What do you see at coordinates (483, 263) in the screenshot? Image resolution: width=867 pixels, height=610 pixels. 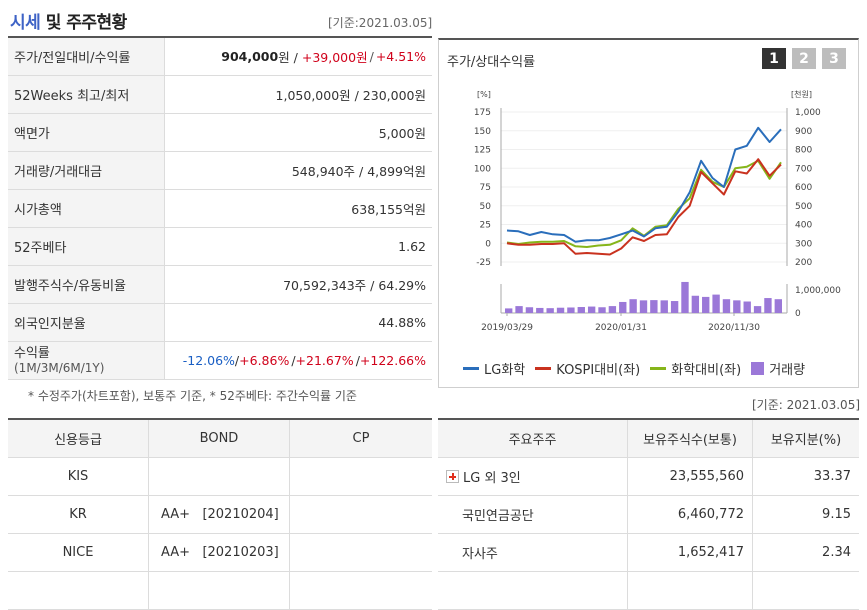 I see `left-tick-label: -25` at bounding box center [483, 263].